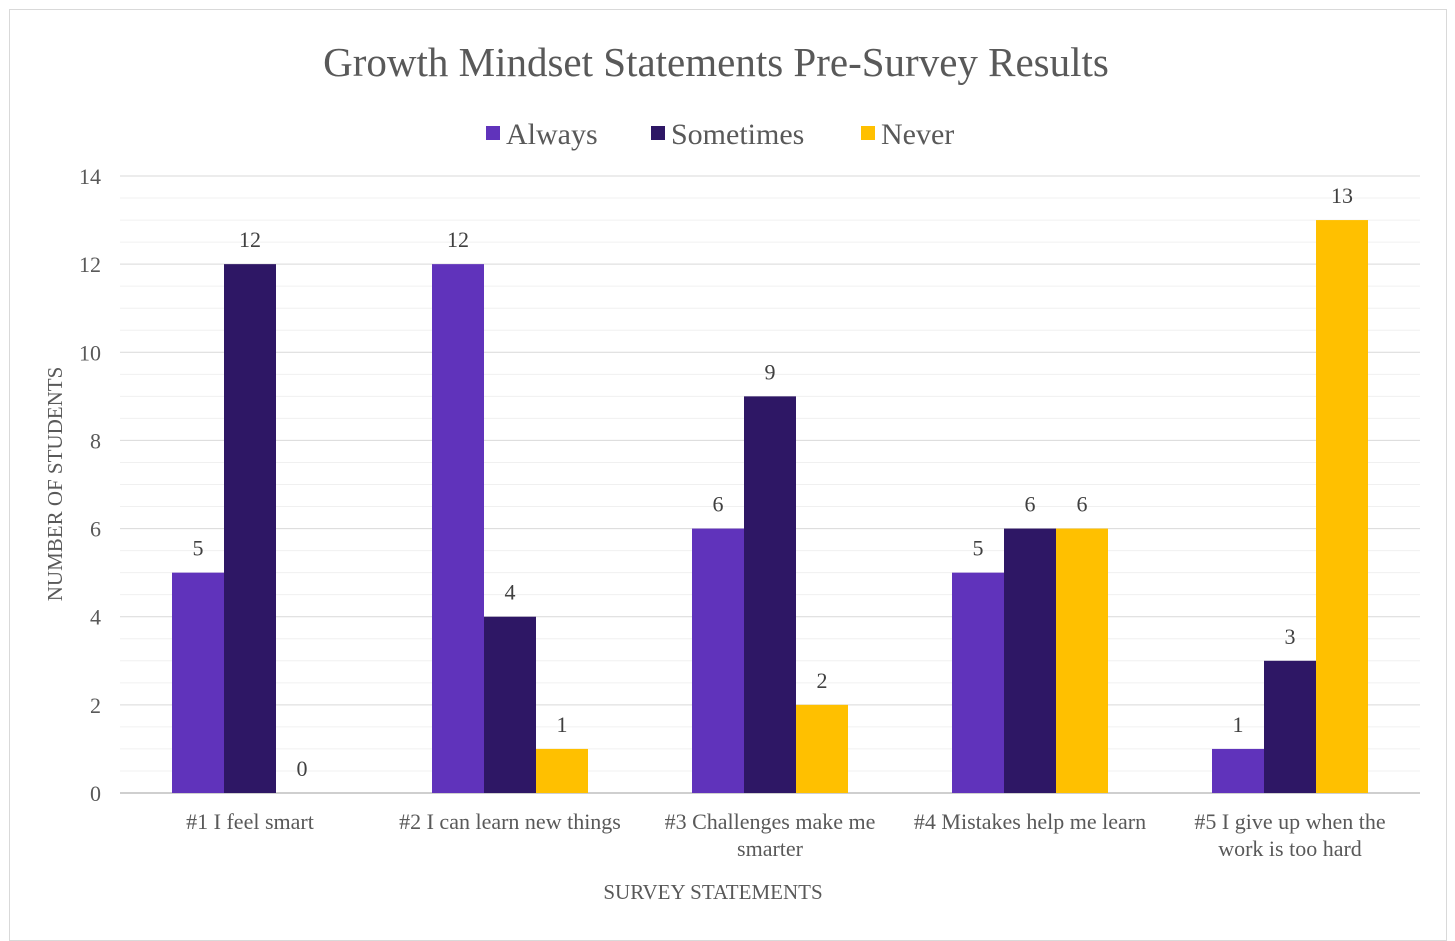  I want to click on x-category-label: #5 I give up when the work is too hard, so click(1289, 835).